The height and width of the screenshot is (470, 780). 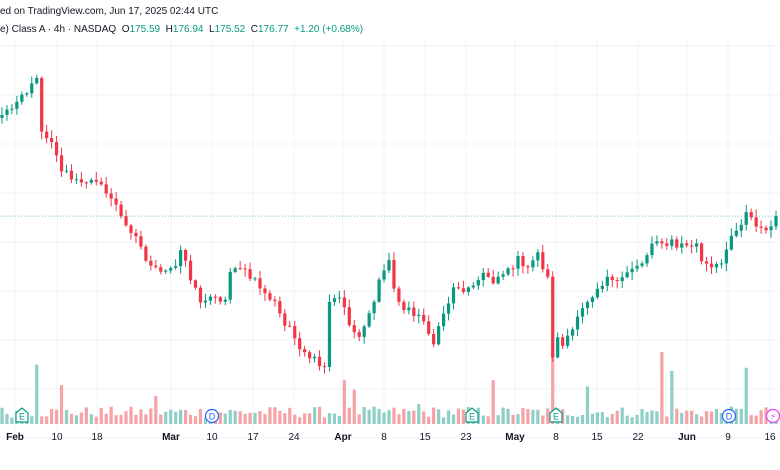 I want to click on x-tick-label: Apr, so click(x=342, y=437).